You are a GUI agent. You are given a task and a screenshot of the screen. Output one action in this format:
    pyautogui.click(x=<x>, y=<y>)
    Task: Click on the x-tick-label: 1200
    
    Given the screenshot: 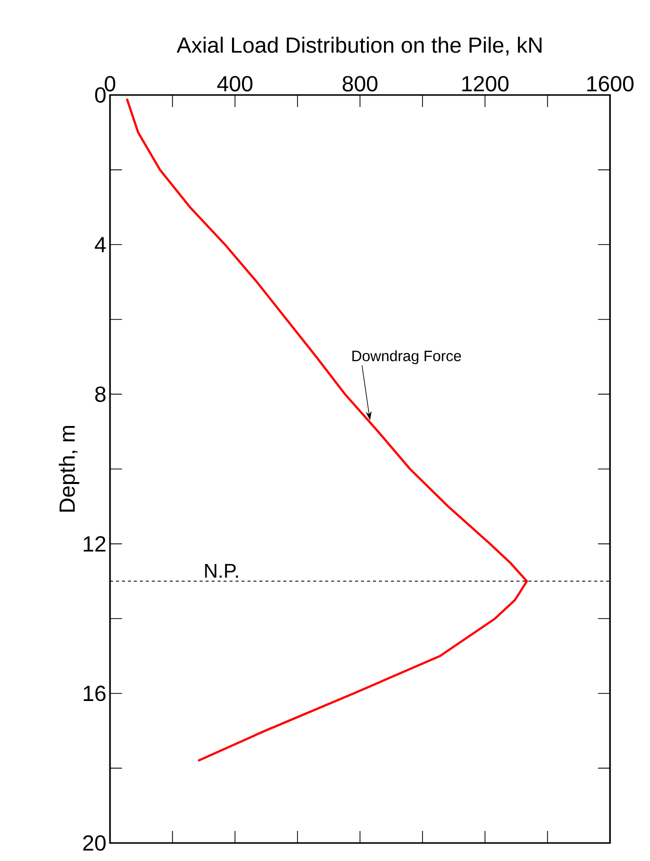 What is the action you would take?
    pyautogui.click(x=485, y=84)
    